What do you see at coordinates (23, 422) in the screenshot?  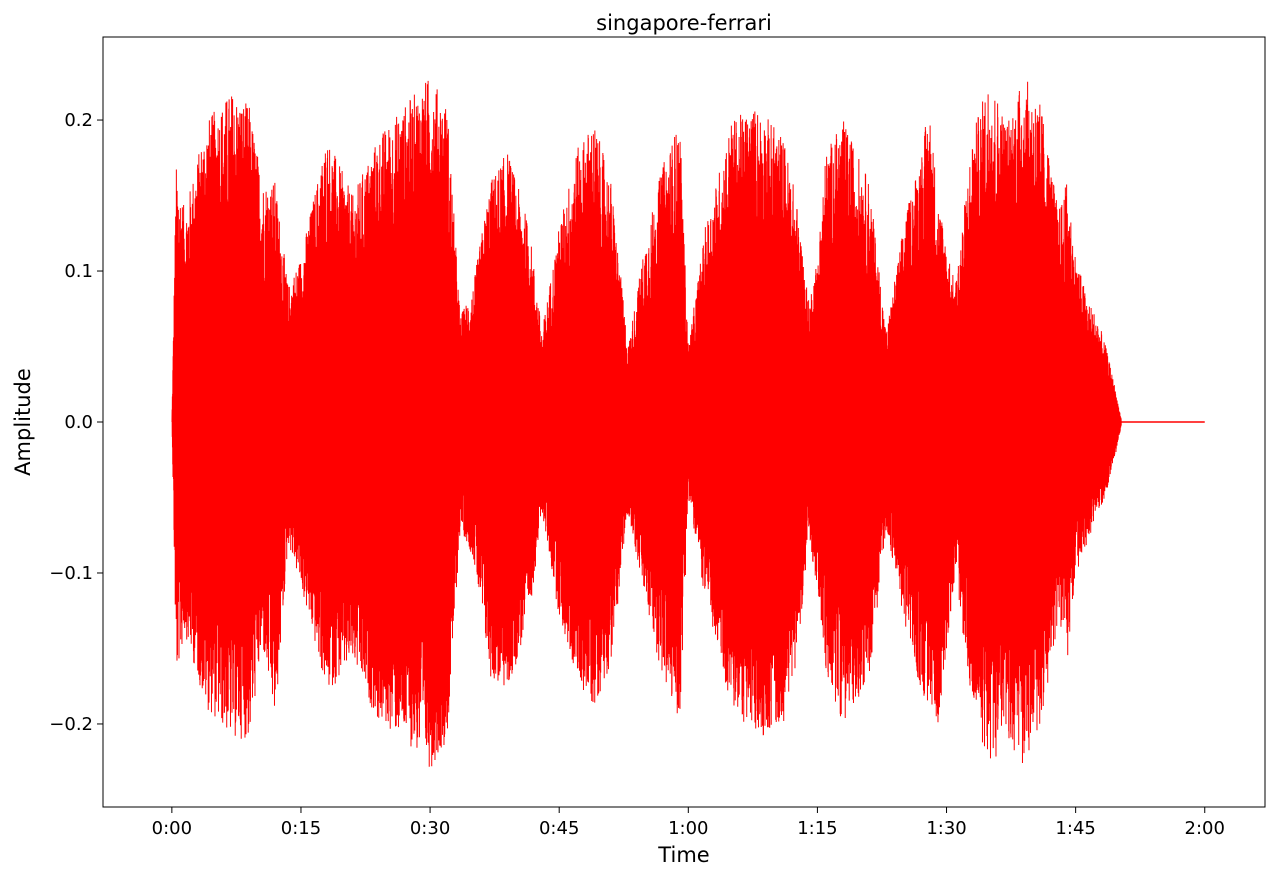 I see `y-axis-label: Amplitude` at bounding box center [23, 422].